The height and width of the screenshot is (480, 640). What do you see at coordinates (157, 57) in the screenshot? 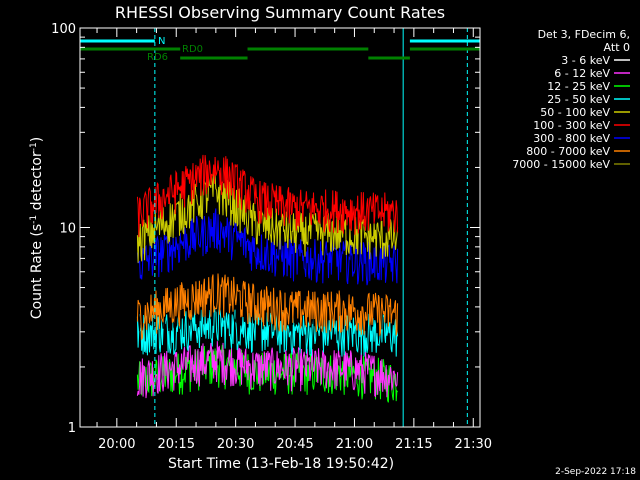
I see `mode-label: RD6` at bounding box center [157, 57].